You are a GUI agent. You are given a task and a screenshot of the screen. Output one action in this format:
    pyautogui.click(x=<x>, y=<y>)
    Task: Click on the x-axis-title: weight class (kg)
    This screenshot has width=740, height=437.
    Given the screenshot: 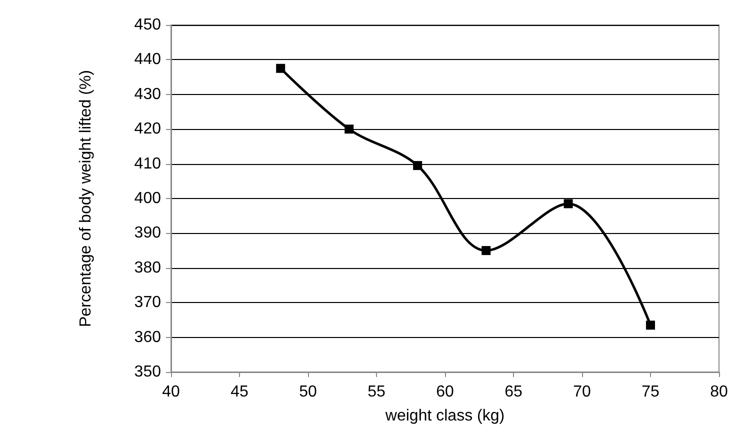 What is the action you would take?
    pyautogui.click(x=444, y=416)
    